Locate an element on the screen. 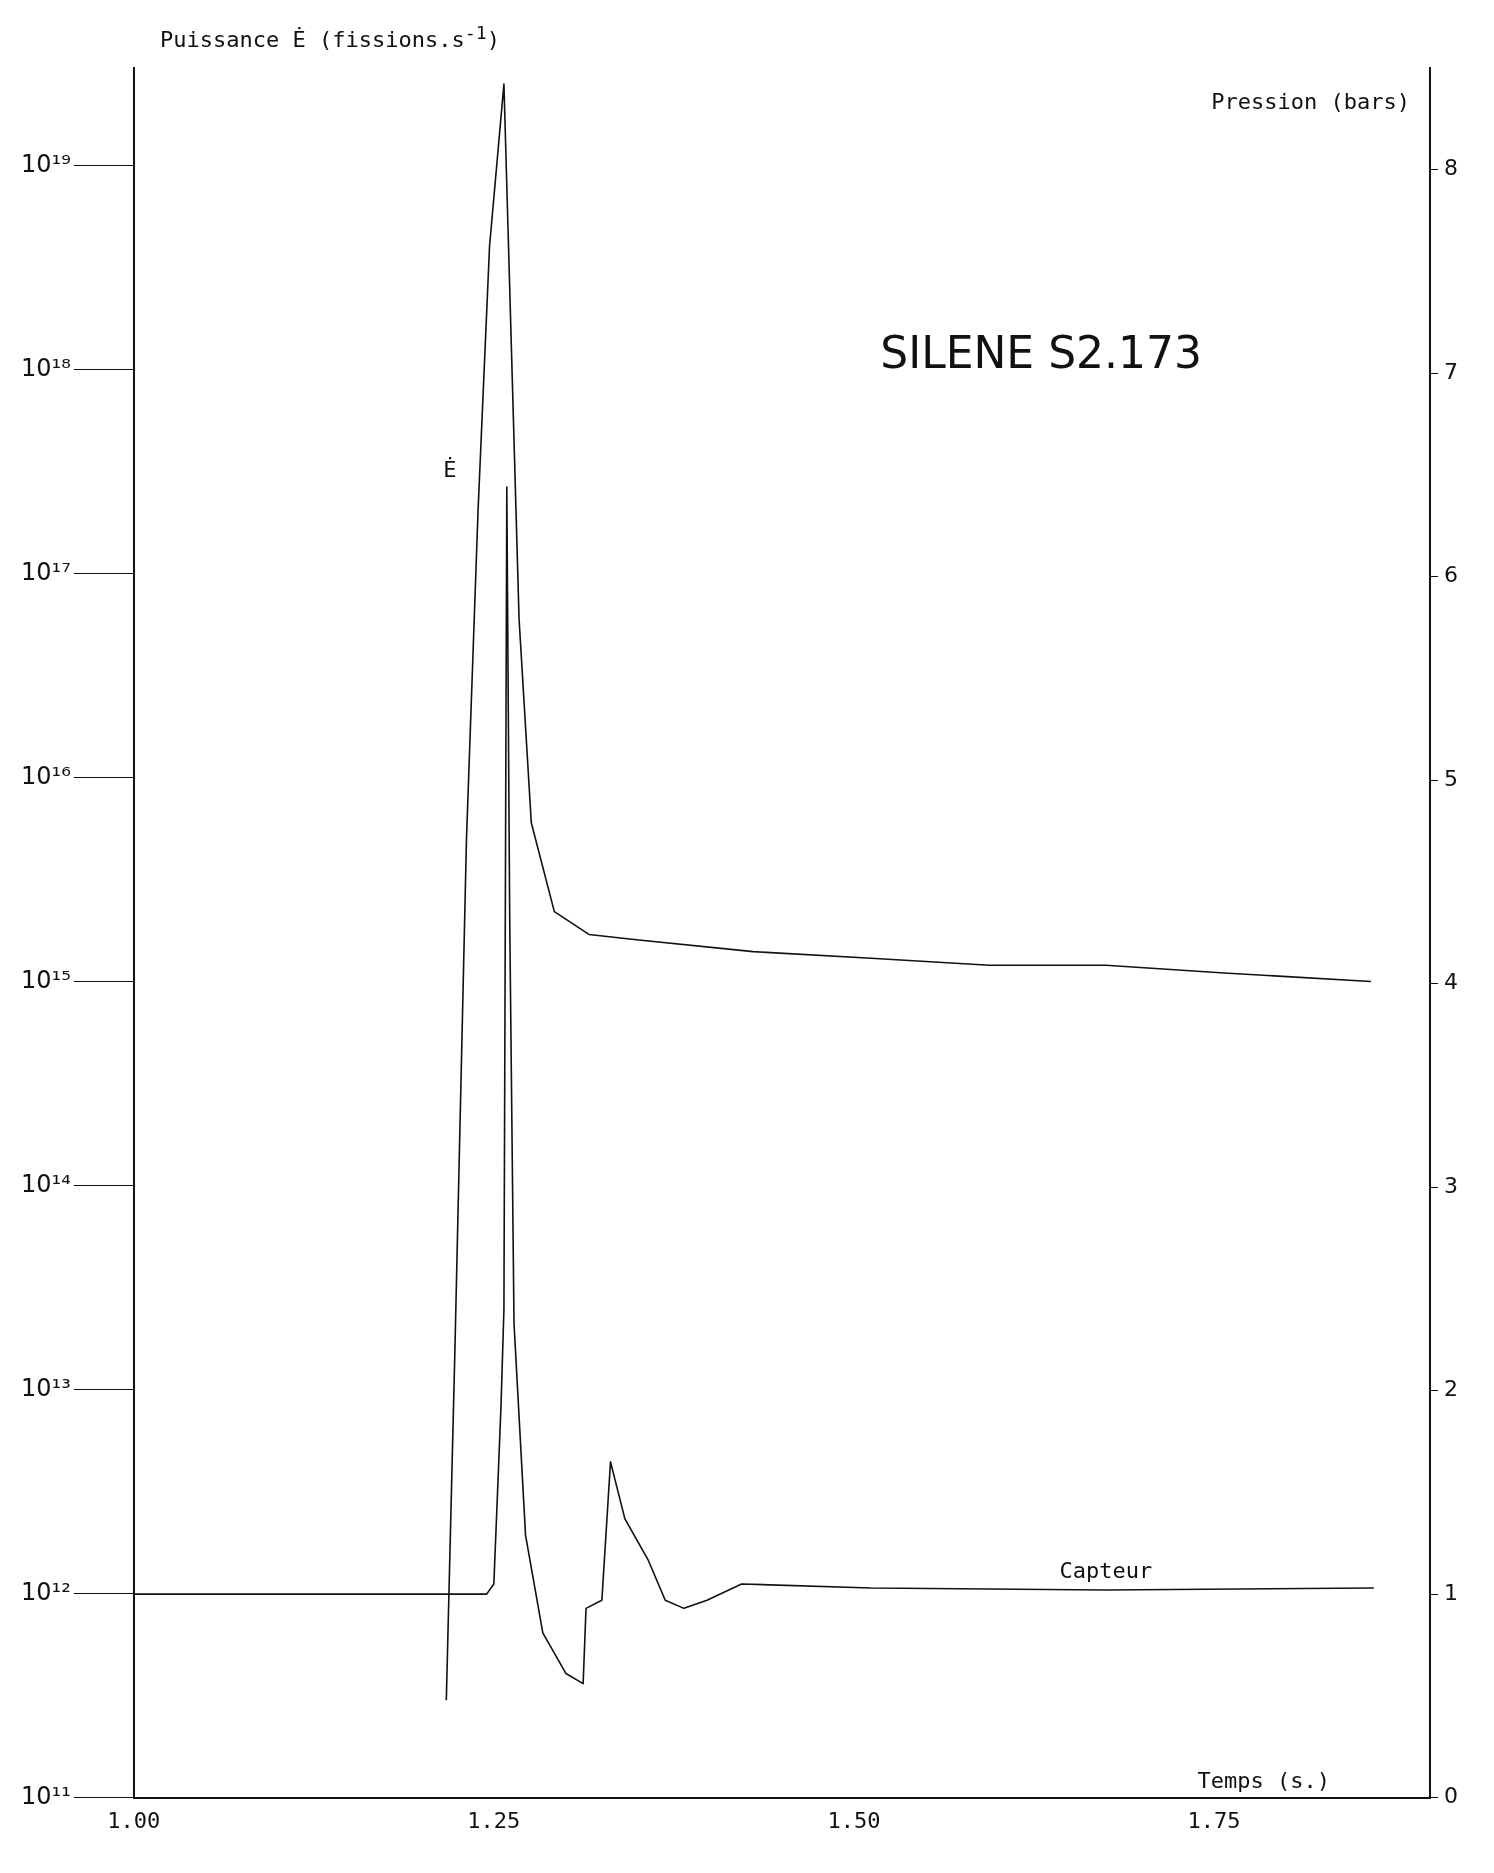 This screenshot has height=1873, width=1494. y-axis-title: Puissance Ė (fissions.s$^{-1}$) is located at coordinates (330, 37).